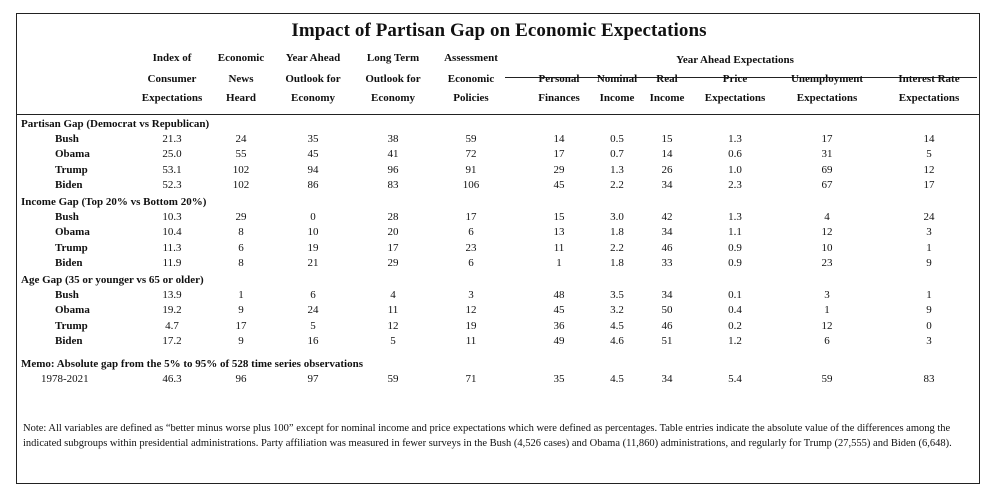 Image resolution: width=1000 pixels, height=501 pixels. What do you see at coordinates (241, 58) in the screenshot?
I see `column-header-news: Economic` at bounding box center [241, 58].